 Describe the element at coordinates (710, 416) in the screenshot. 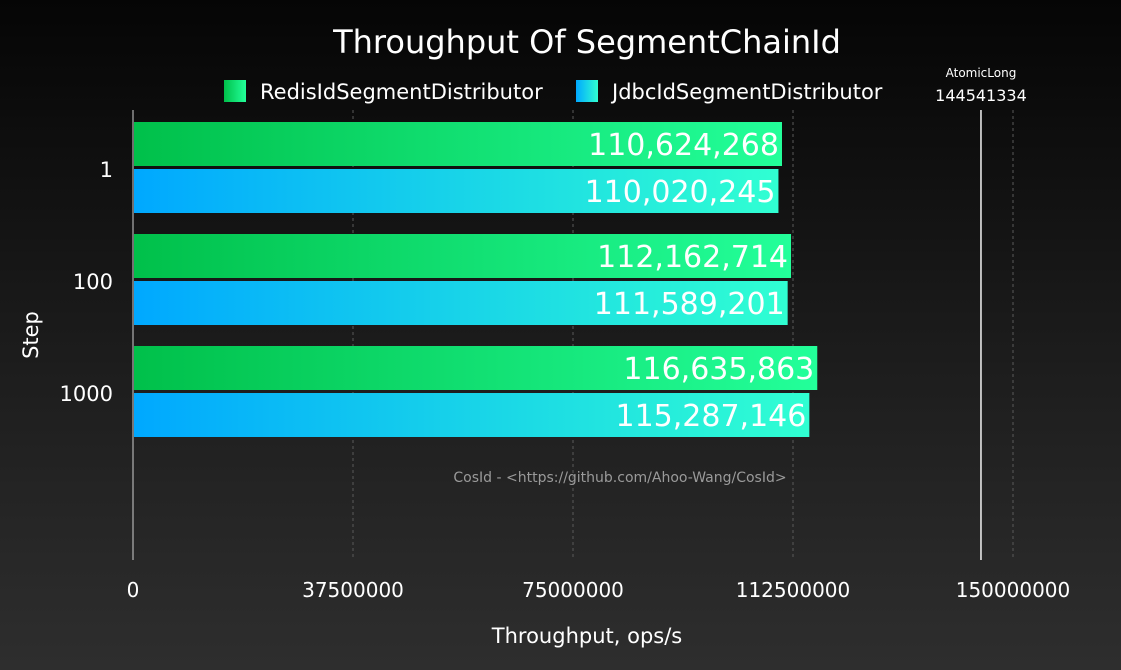

I see `bar-value-label: 115,287,146` at that location.